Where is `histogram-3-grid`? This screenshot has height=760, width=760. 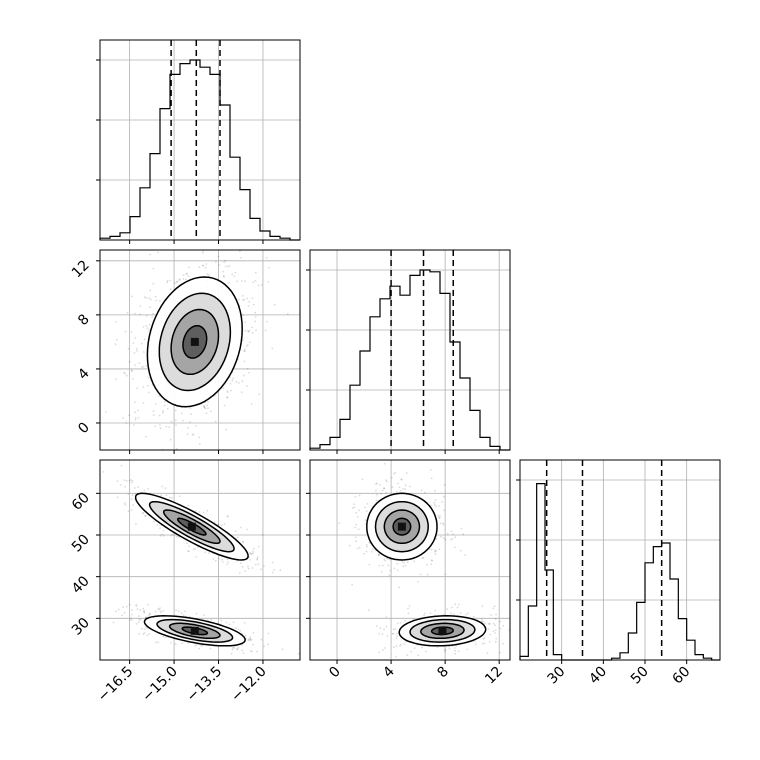 histogram-3-grid is located at coordinates (620, 560).